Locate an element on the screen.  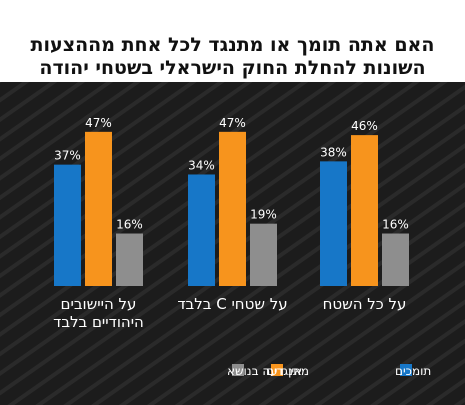
data-label-1-3: 16% is located at coordinates (129, 225).